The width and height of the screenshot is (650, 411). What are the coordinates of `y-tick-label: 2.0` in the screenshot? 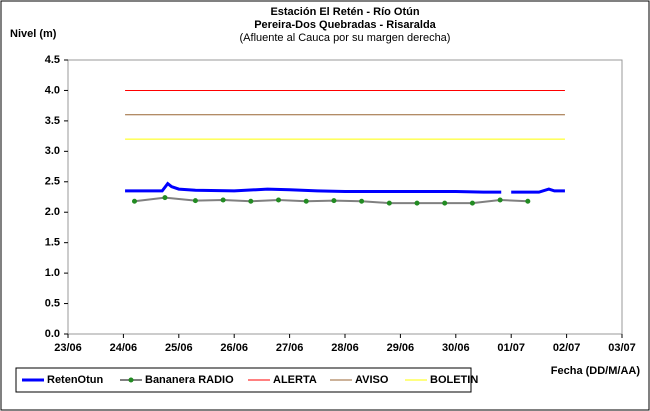 It's located at (52, 212).